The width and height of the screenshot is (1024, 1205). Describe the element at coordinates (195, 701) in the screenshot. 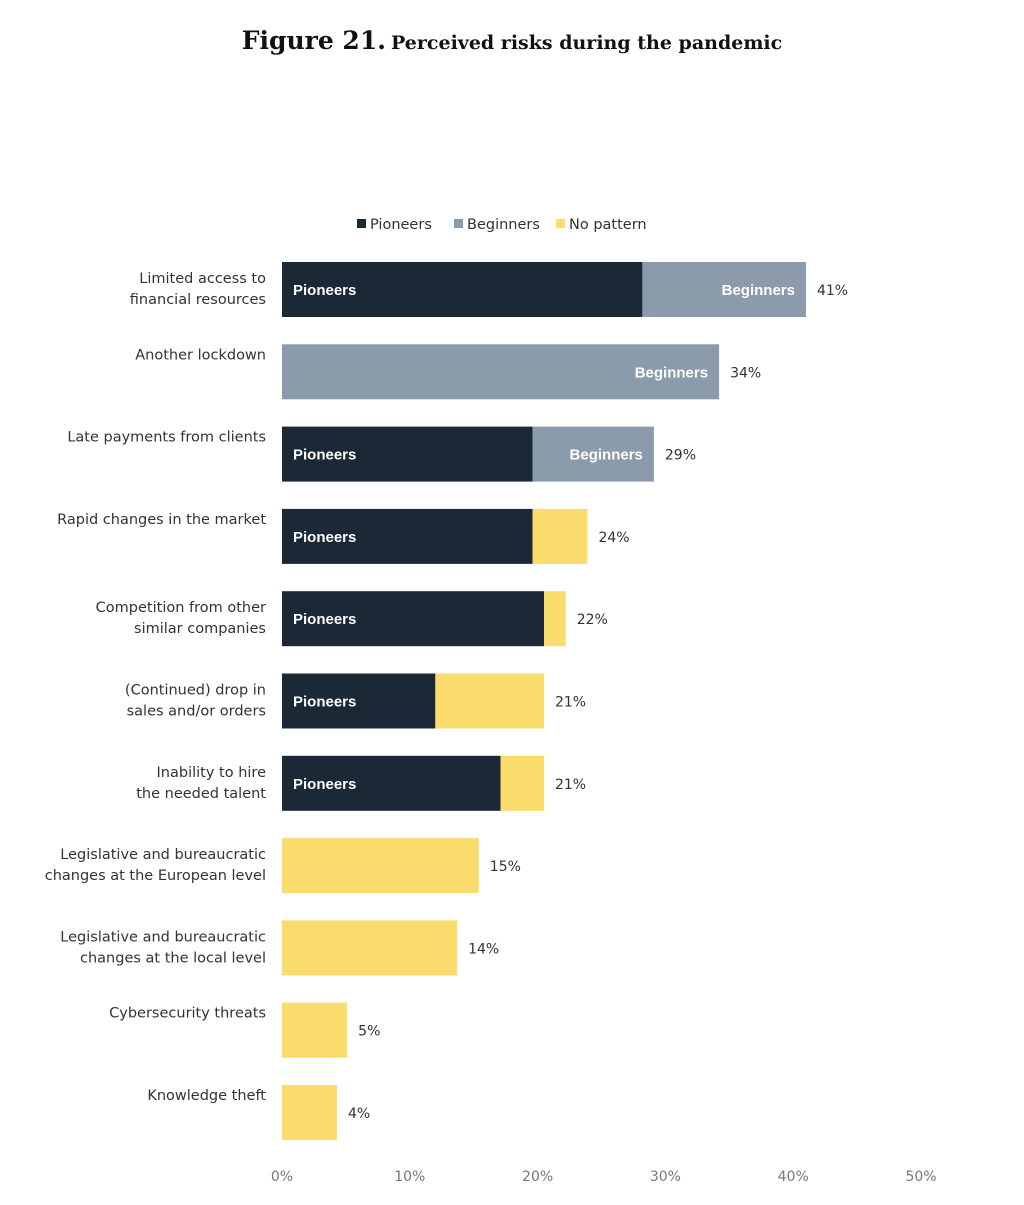

I see `category-label: (Continued) drop in sales and/or orders` at that location.